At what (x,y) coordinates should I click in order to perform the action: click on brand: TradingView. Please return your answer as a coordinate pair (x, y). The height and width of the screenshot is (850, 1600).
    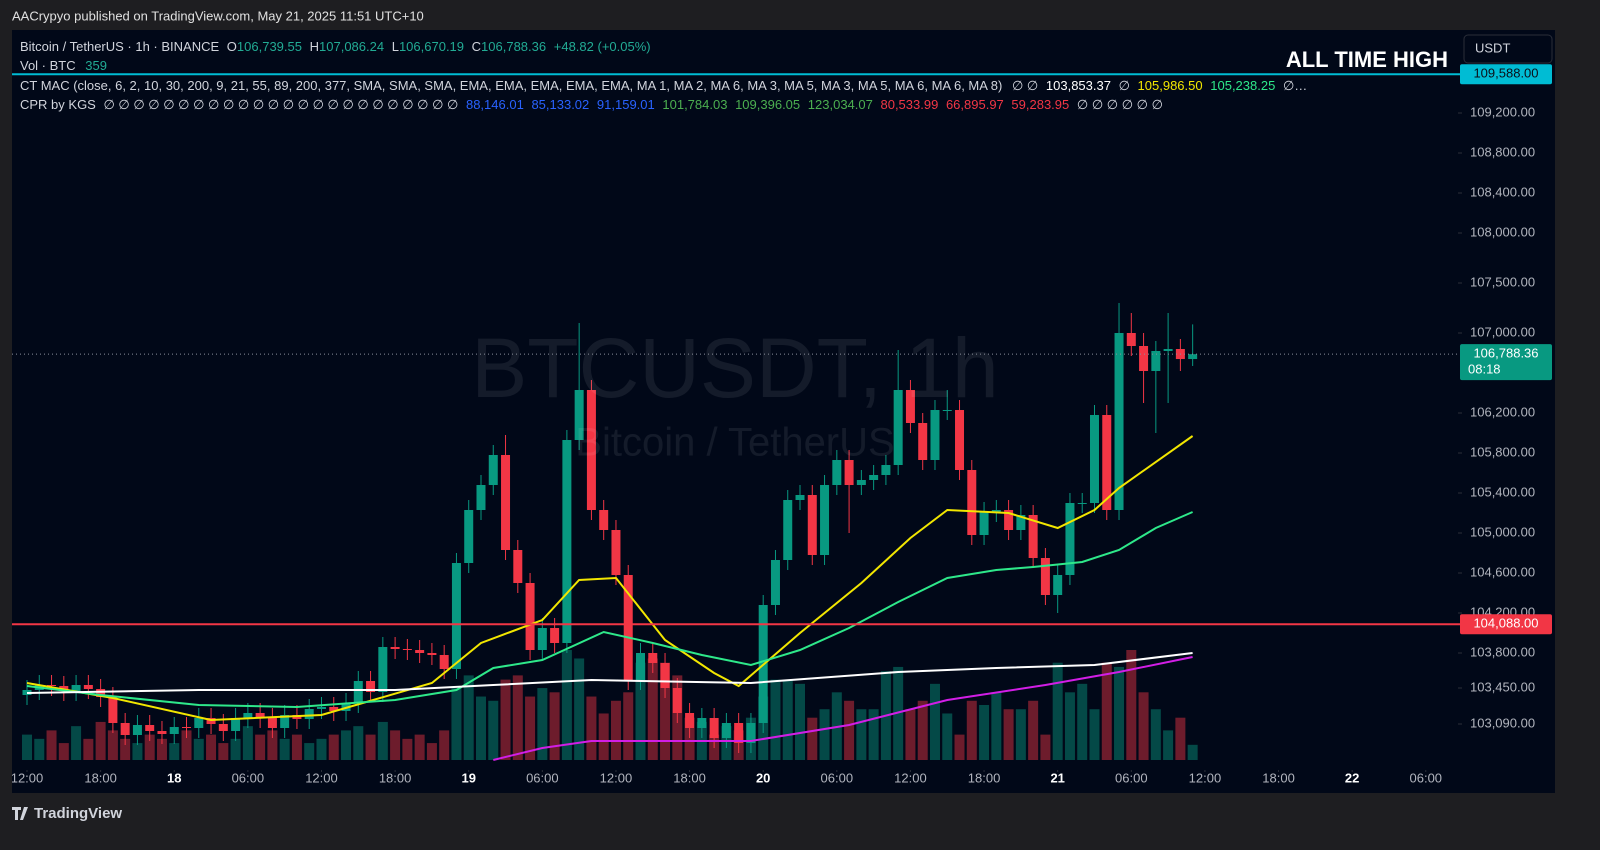
    Looking at the image, I should click on (78, 813).